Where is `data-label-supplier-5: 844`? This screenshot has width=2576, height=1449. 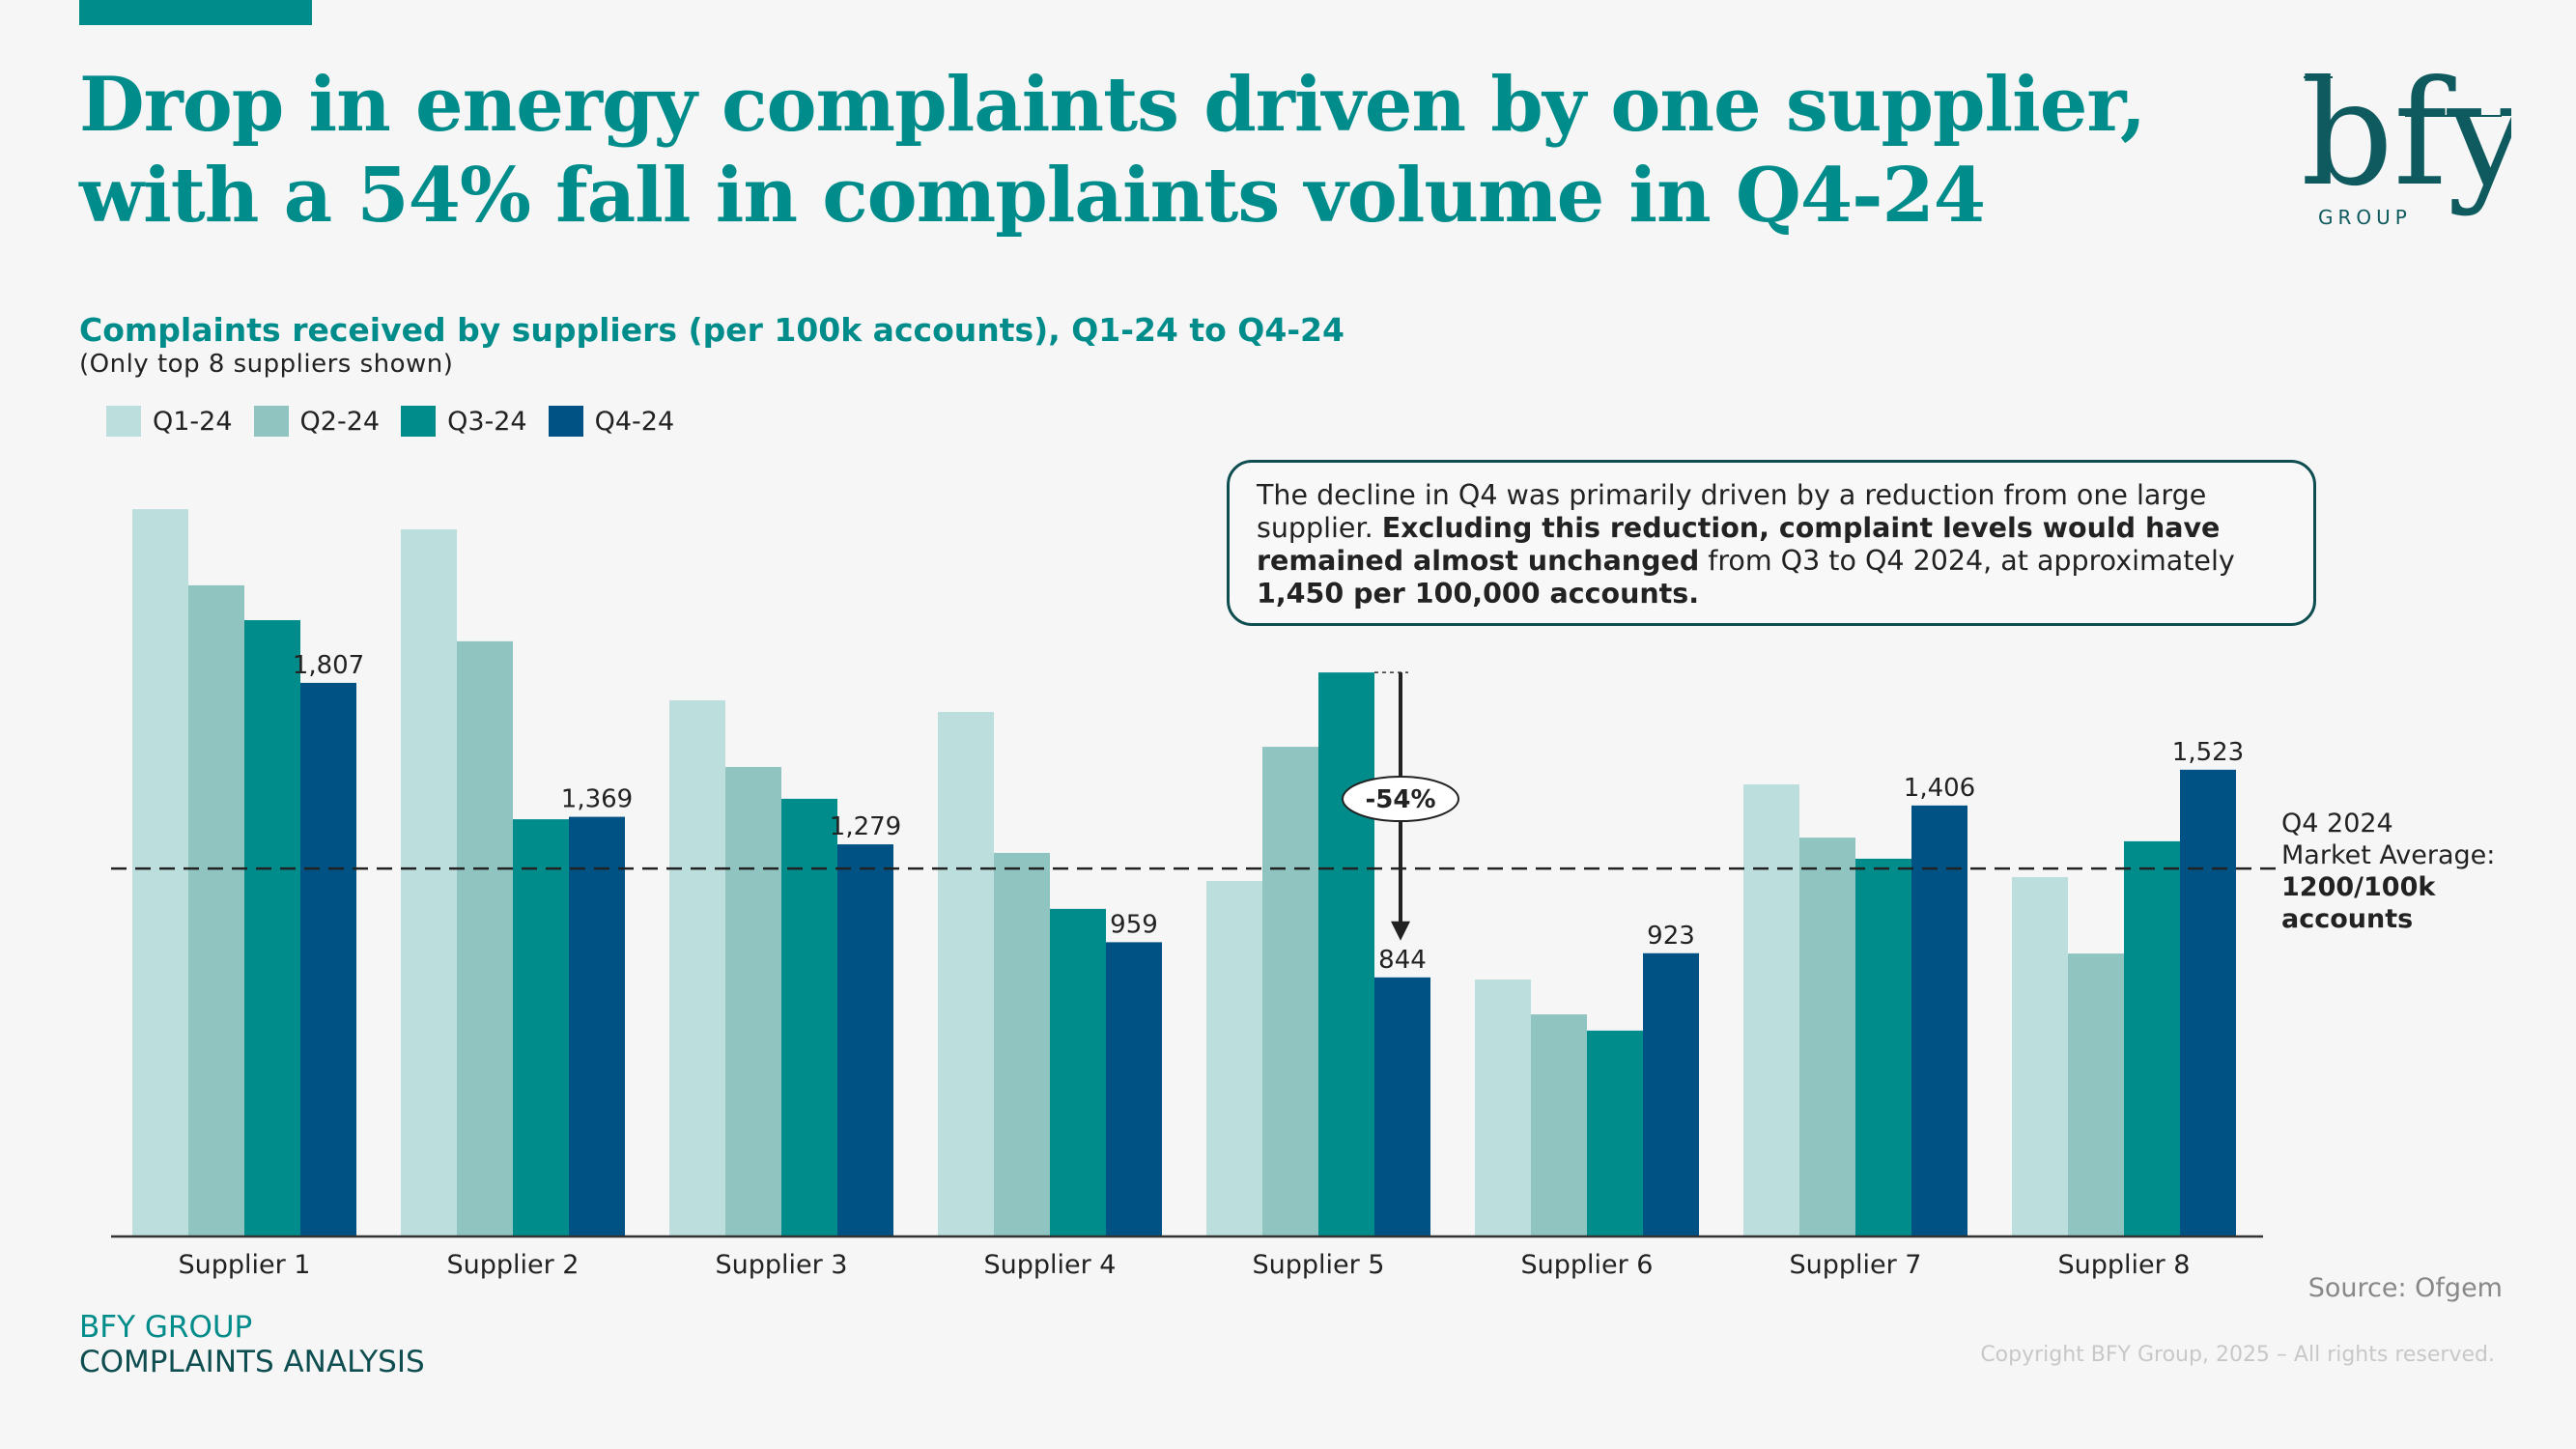
data-label-supplier-5: 844 is located at coordinates (1402, 960).